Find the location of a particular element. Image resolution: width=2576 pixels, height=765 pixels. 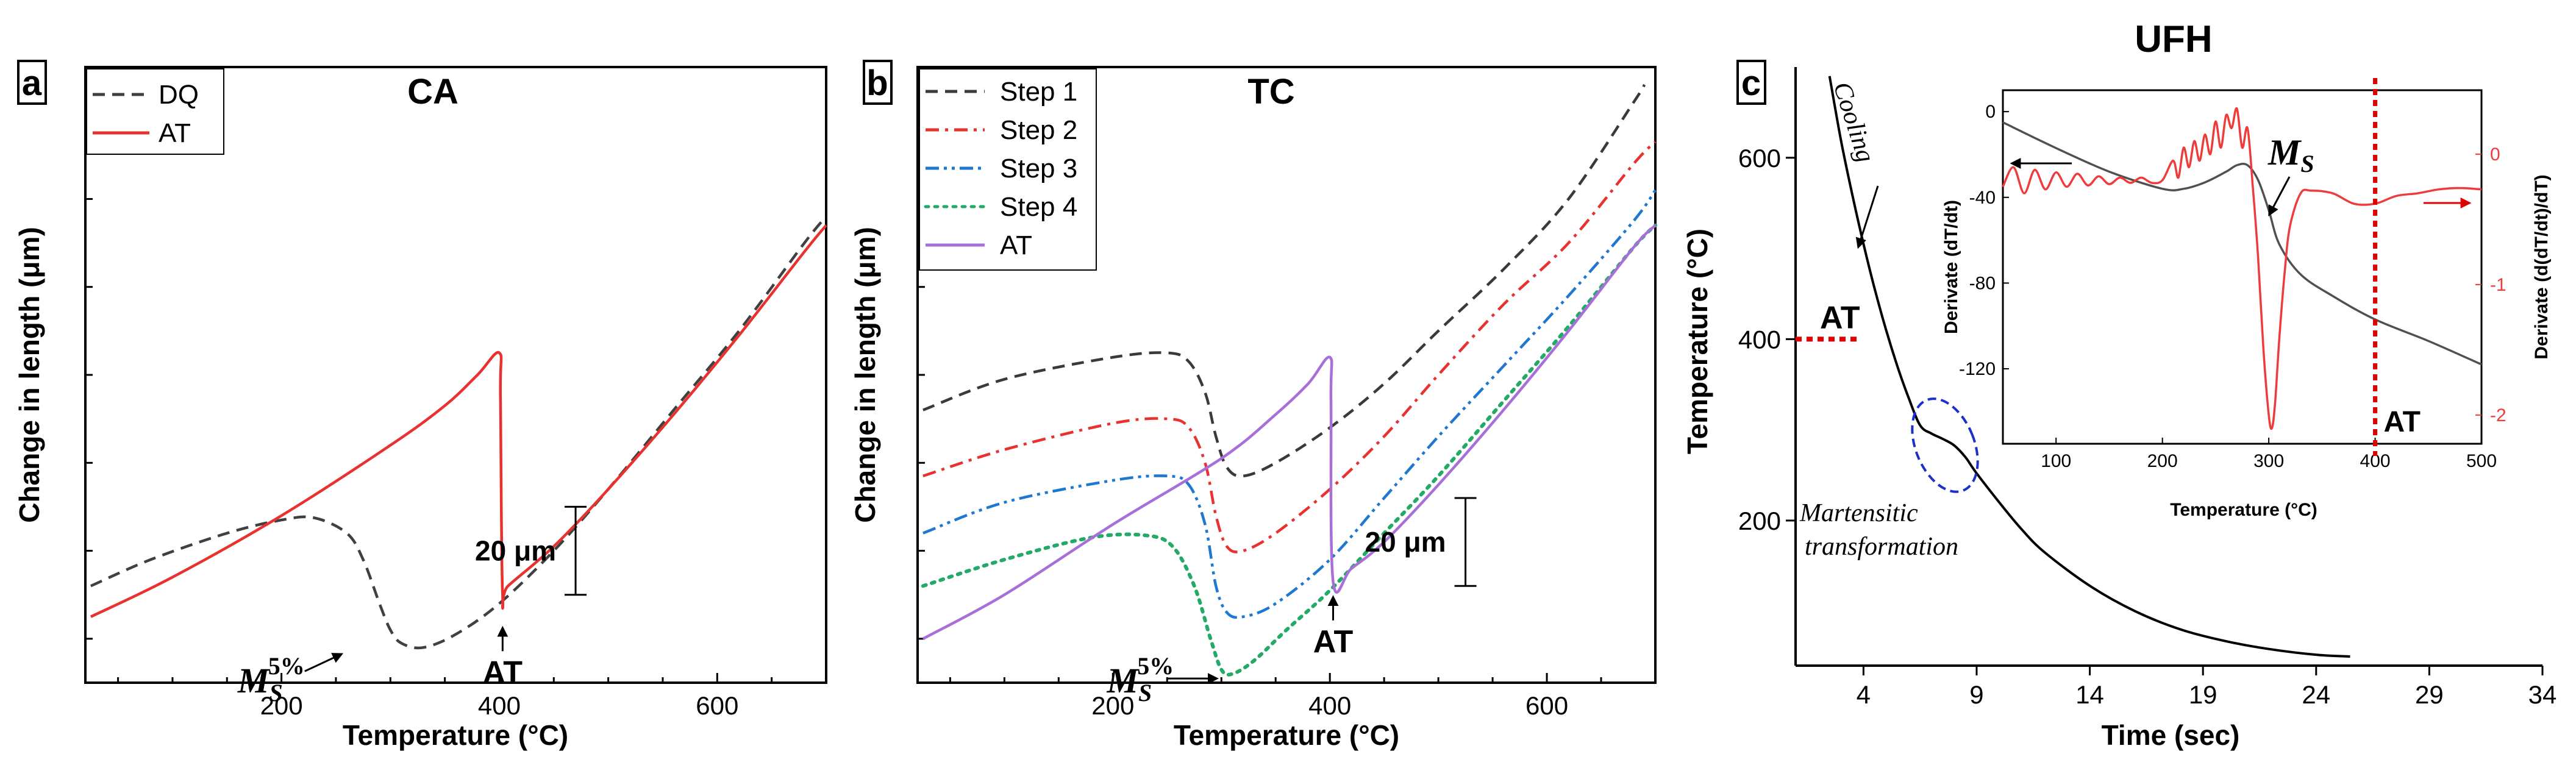

panel-b-at-annotation: AT is located at coordinates (1333, 627).